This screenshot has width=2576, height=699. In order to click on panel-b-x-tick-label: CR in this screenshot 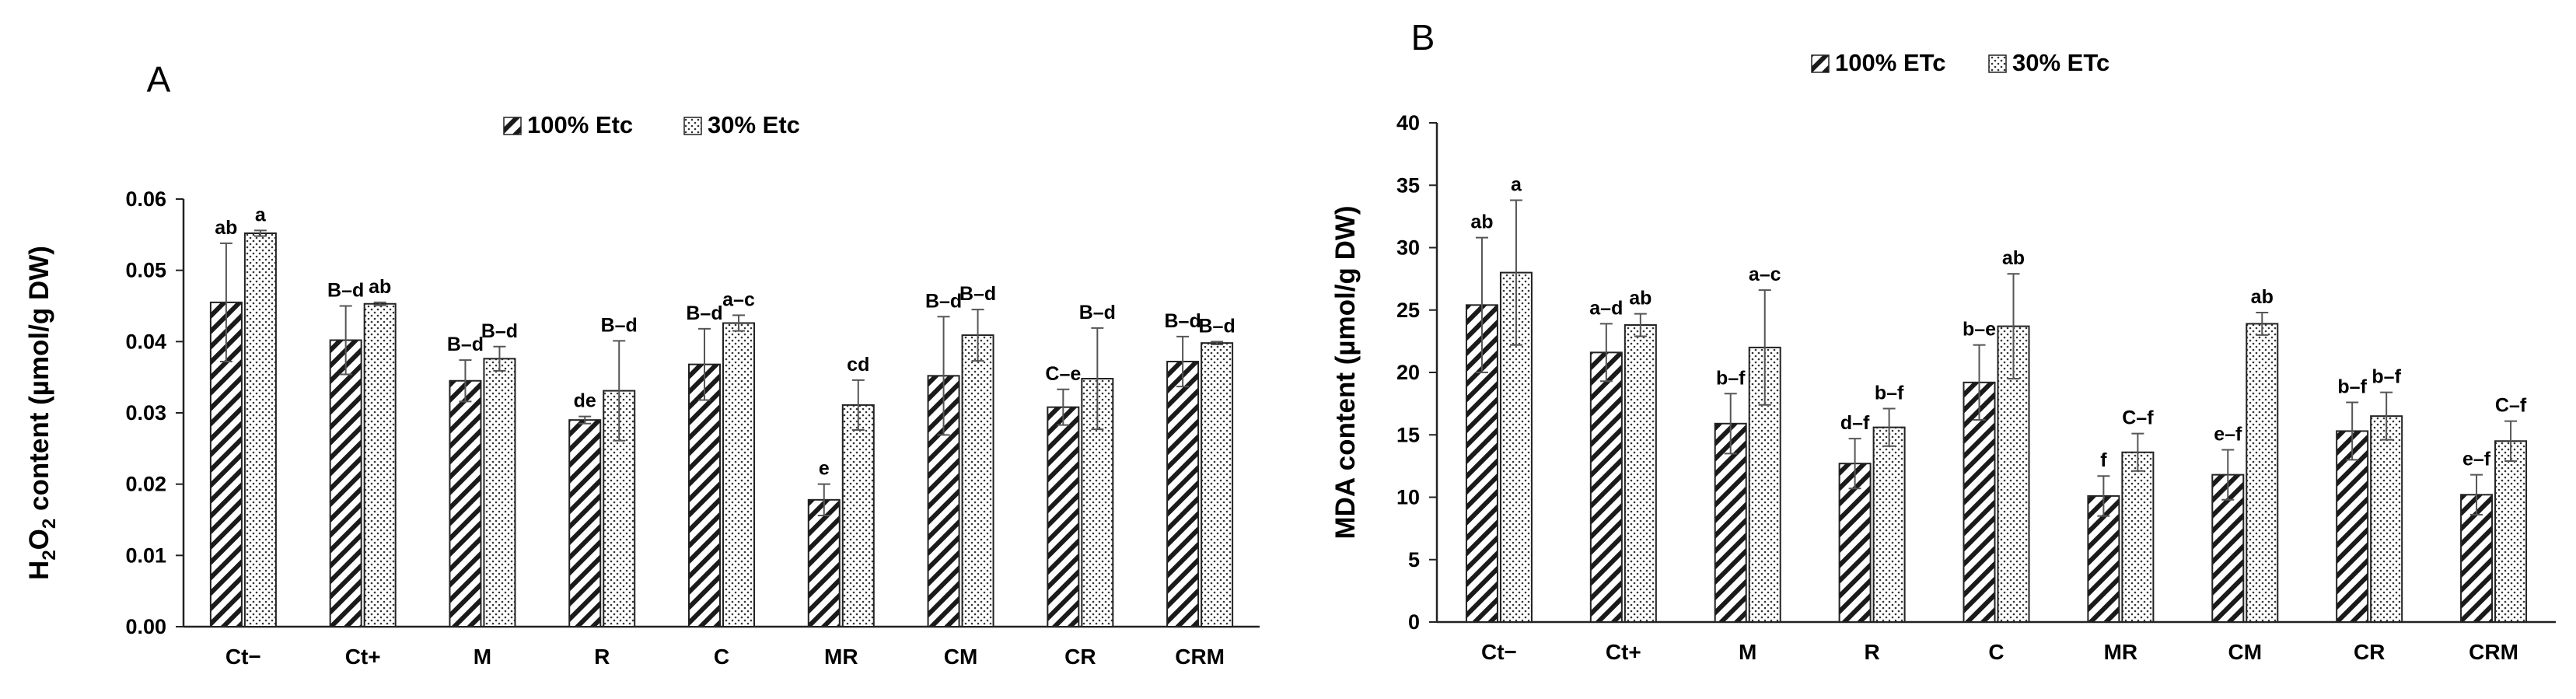, I will do `click(2369, 652)`.